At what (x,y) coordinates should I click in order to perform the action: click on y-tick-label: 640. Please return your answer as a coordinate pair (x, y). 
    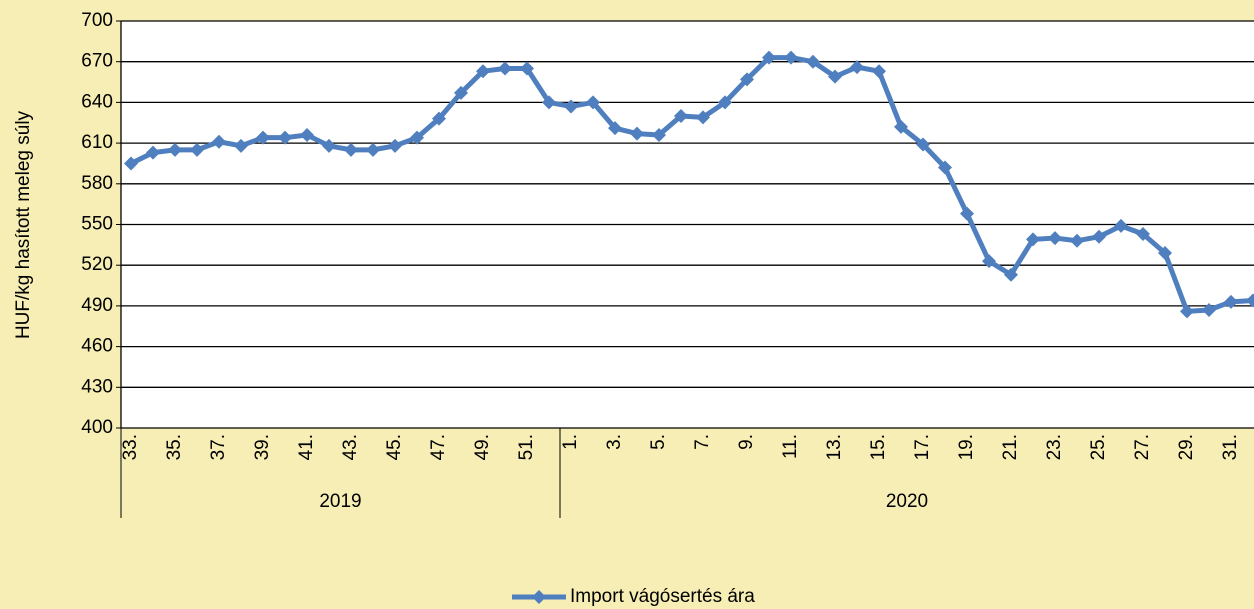
    Looking at the image, I should click on (97, 101).